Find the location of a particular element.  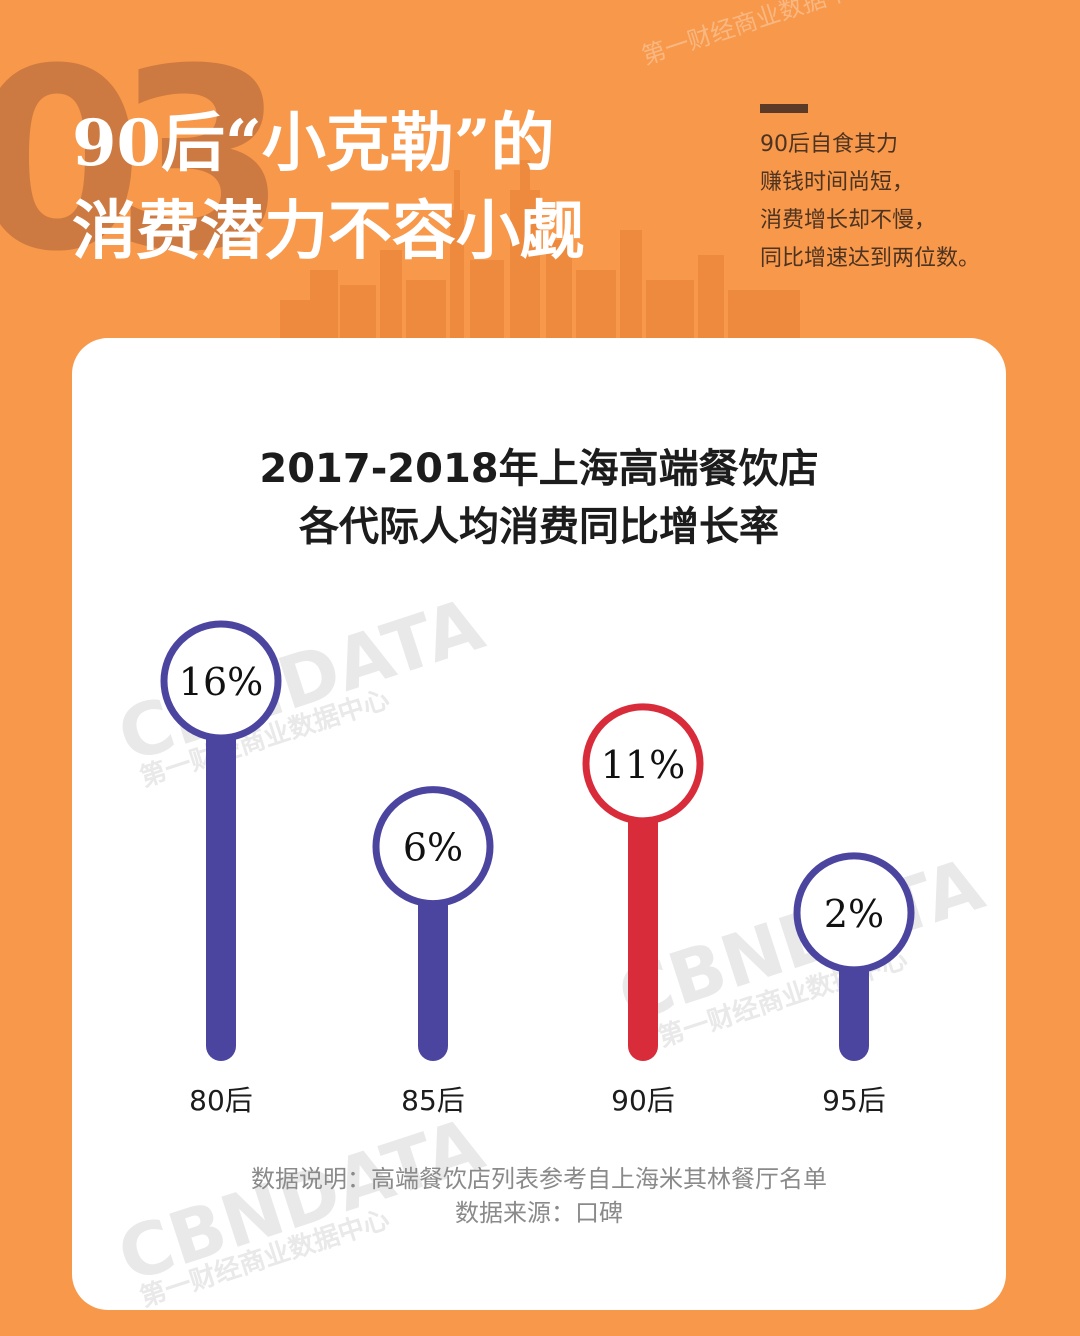

data-source: 数据来源：口碑 is located at coordinates (539, 1213).